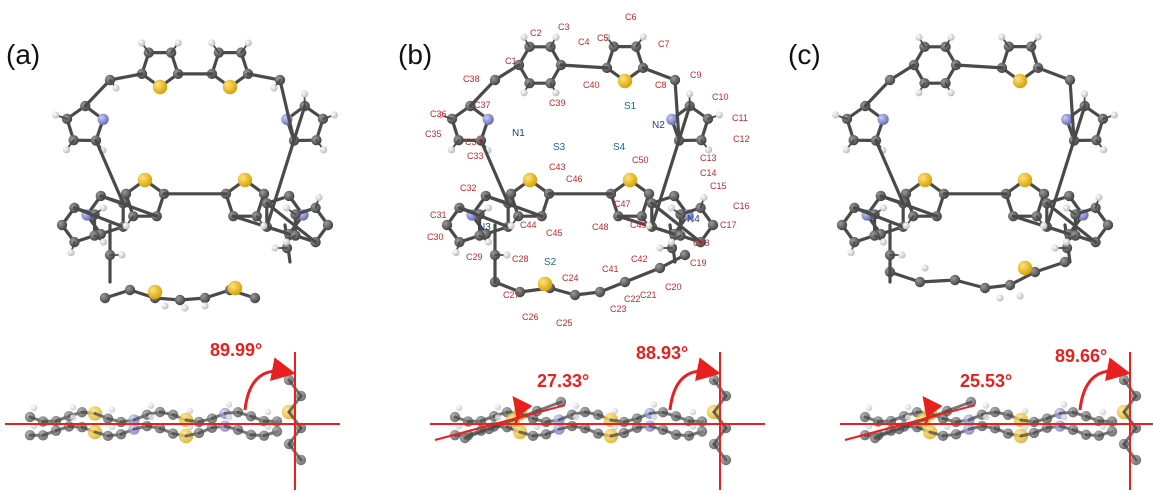 The height and width of the screenshot is (494, 1153). What do you see at coordinates (610, 269) in the screenshot?
I see `atom-label-c41: C41` at bounding box center [610, 269].